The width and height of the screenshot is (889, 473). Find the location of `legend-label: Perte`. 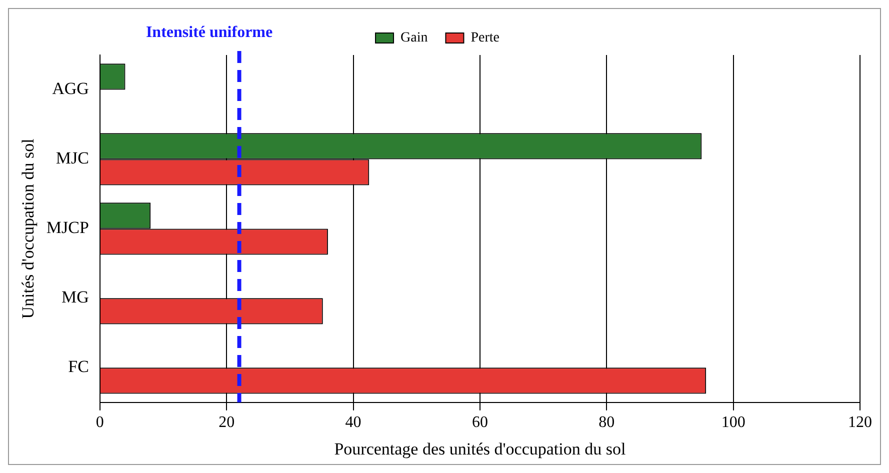

legend-label: Perte is located at coordinates (485, 38).